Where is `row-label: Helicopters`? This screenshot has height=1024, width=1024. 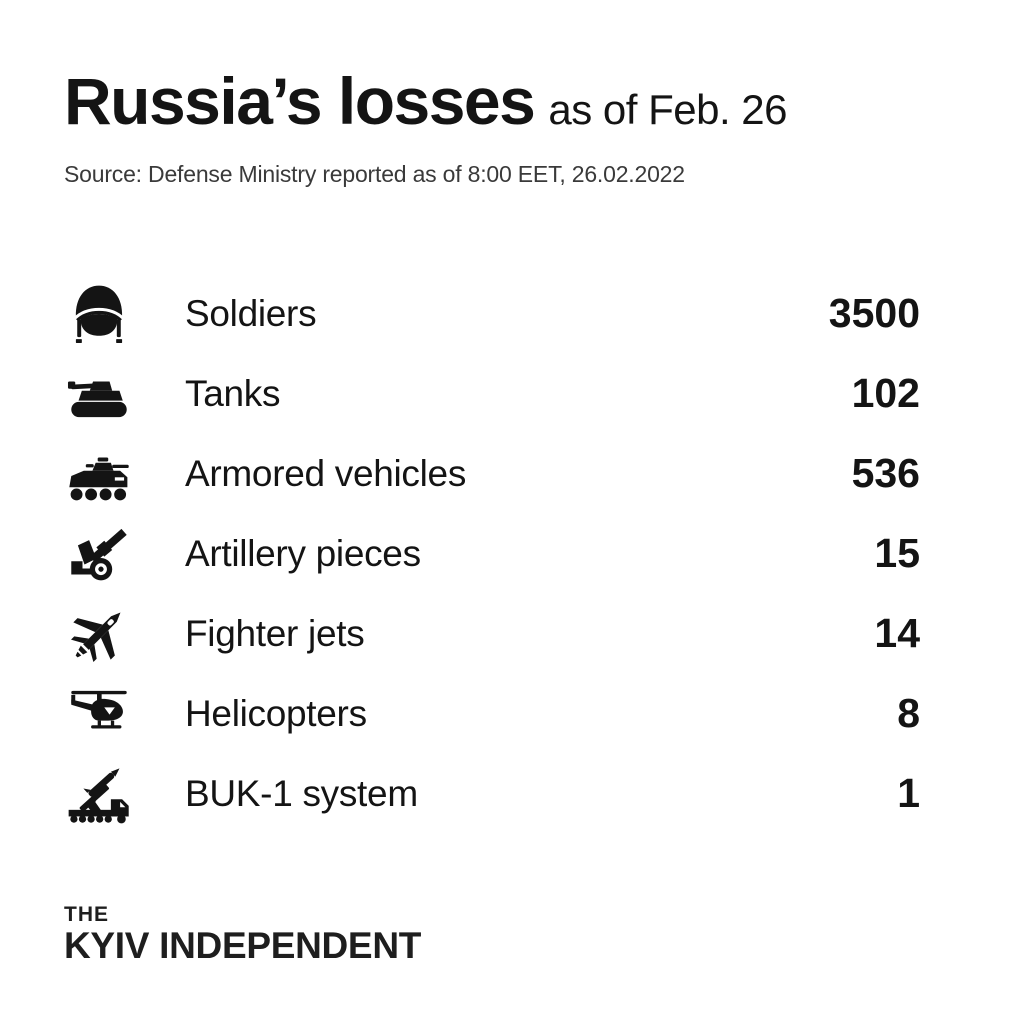
row-label: Helicopters is located at coordinates (276, 713).